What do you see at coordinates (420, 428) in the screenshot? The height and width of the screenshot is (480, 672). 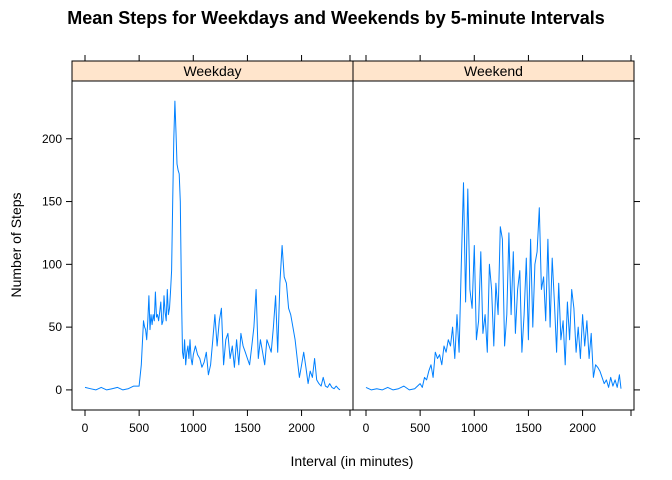 I see `x-tick-label-weekend: 500` at bounding box center [420, 428].